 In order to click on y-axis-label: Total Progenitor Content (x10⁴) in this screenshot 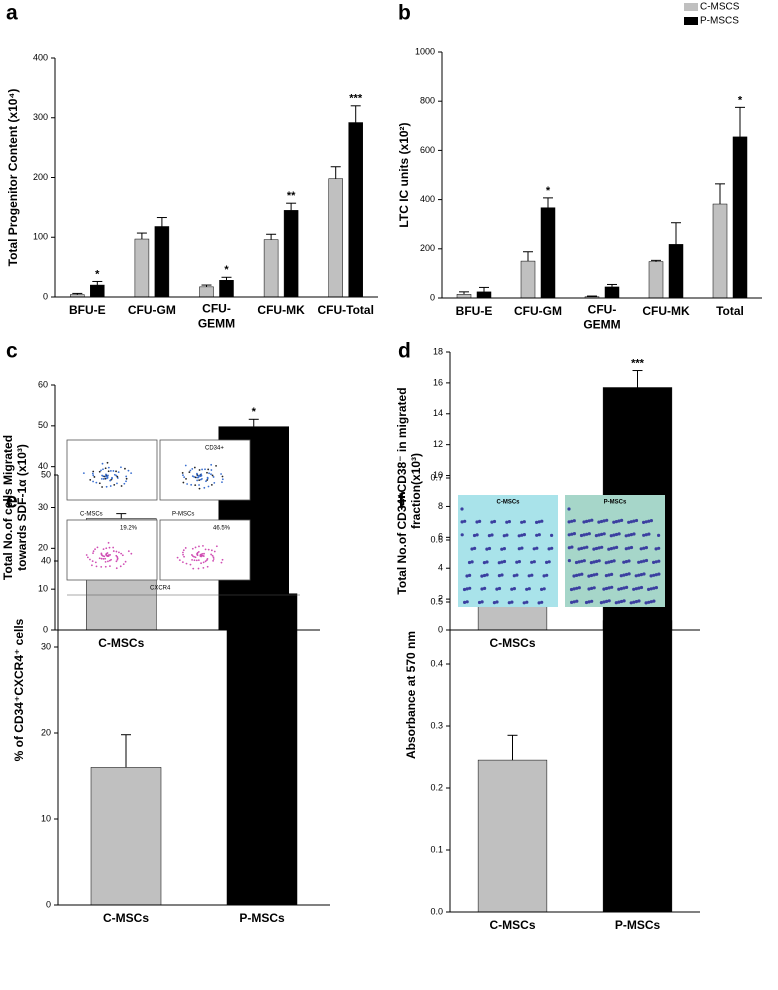, I will do `click(13, 178)`.